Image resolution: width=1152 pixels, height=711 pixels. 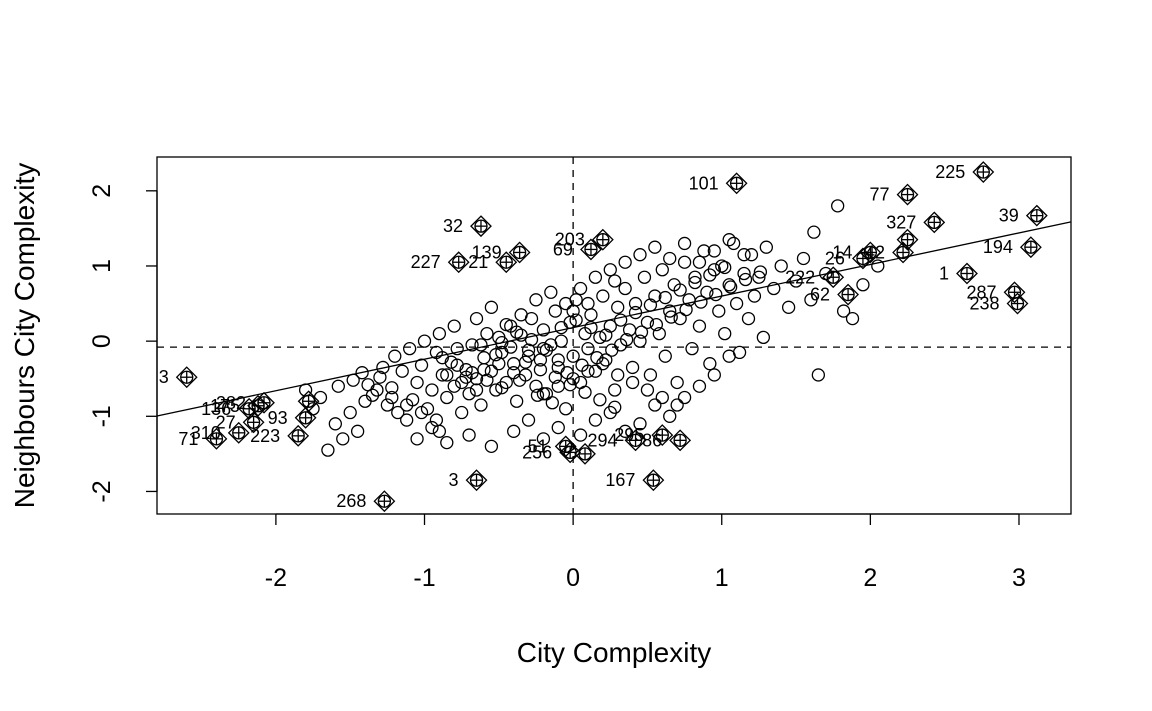 I want to click on point-label: 225, so click(x=950, y=172).